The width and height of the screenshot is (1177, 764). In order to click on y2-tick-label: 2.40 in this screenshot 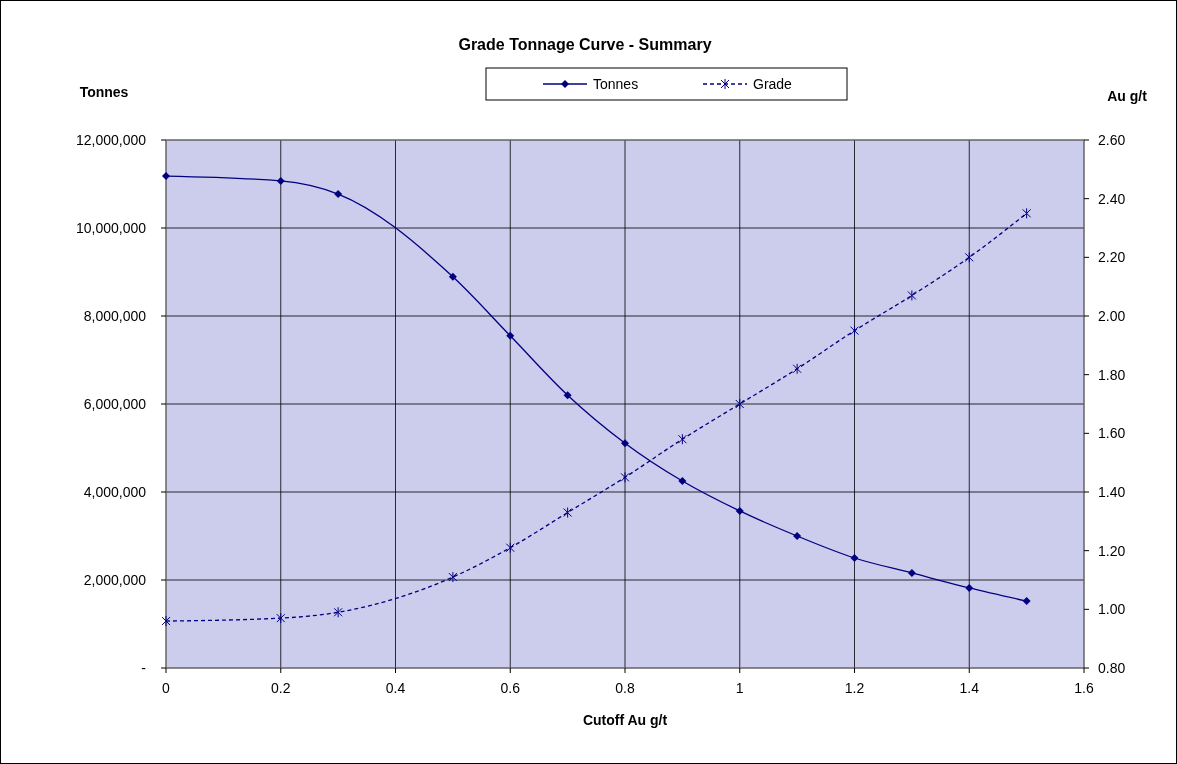, I will do `click(1112, 198)`.